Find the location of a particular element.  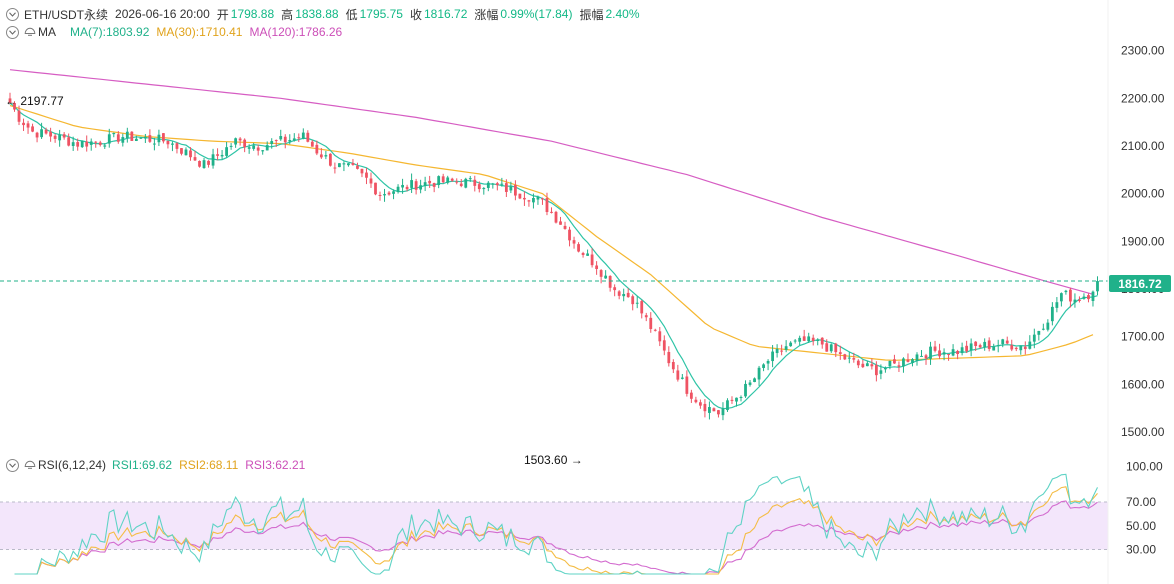

close-label: 收 is located at coordinates (415, 14).